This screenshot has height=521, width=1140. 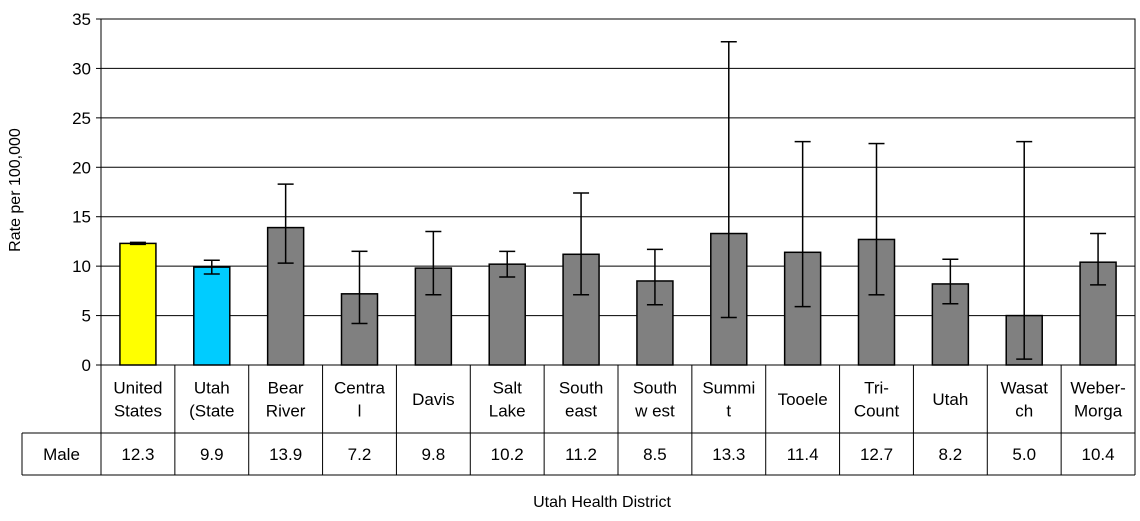 I want to click on y-axis-label: Rate per 100,000, so click(x=15, y=190).